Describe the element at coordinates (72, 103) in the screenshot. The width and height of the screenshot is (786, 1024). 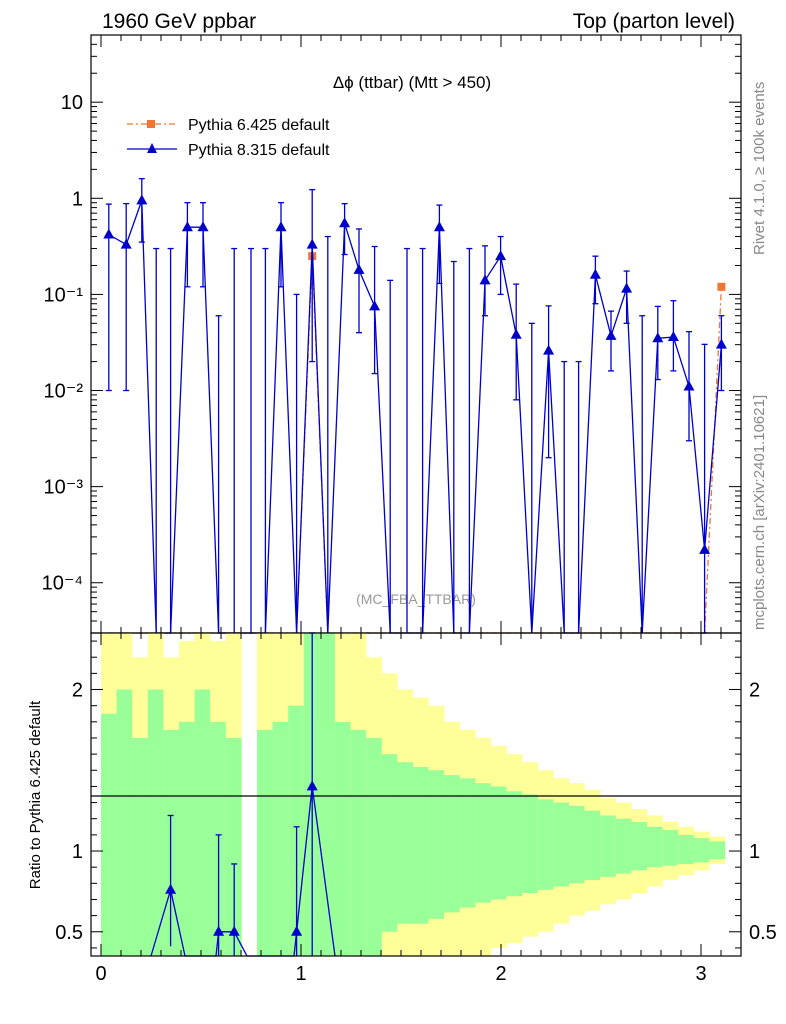
I see `main-y-tick-label: 10` at that location.